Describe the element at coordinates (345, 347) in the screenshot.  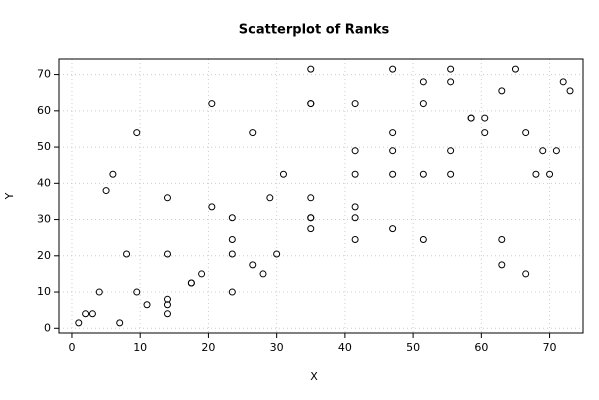
I see `x-tick-label: 40` at that location.